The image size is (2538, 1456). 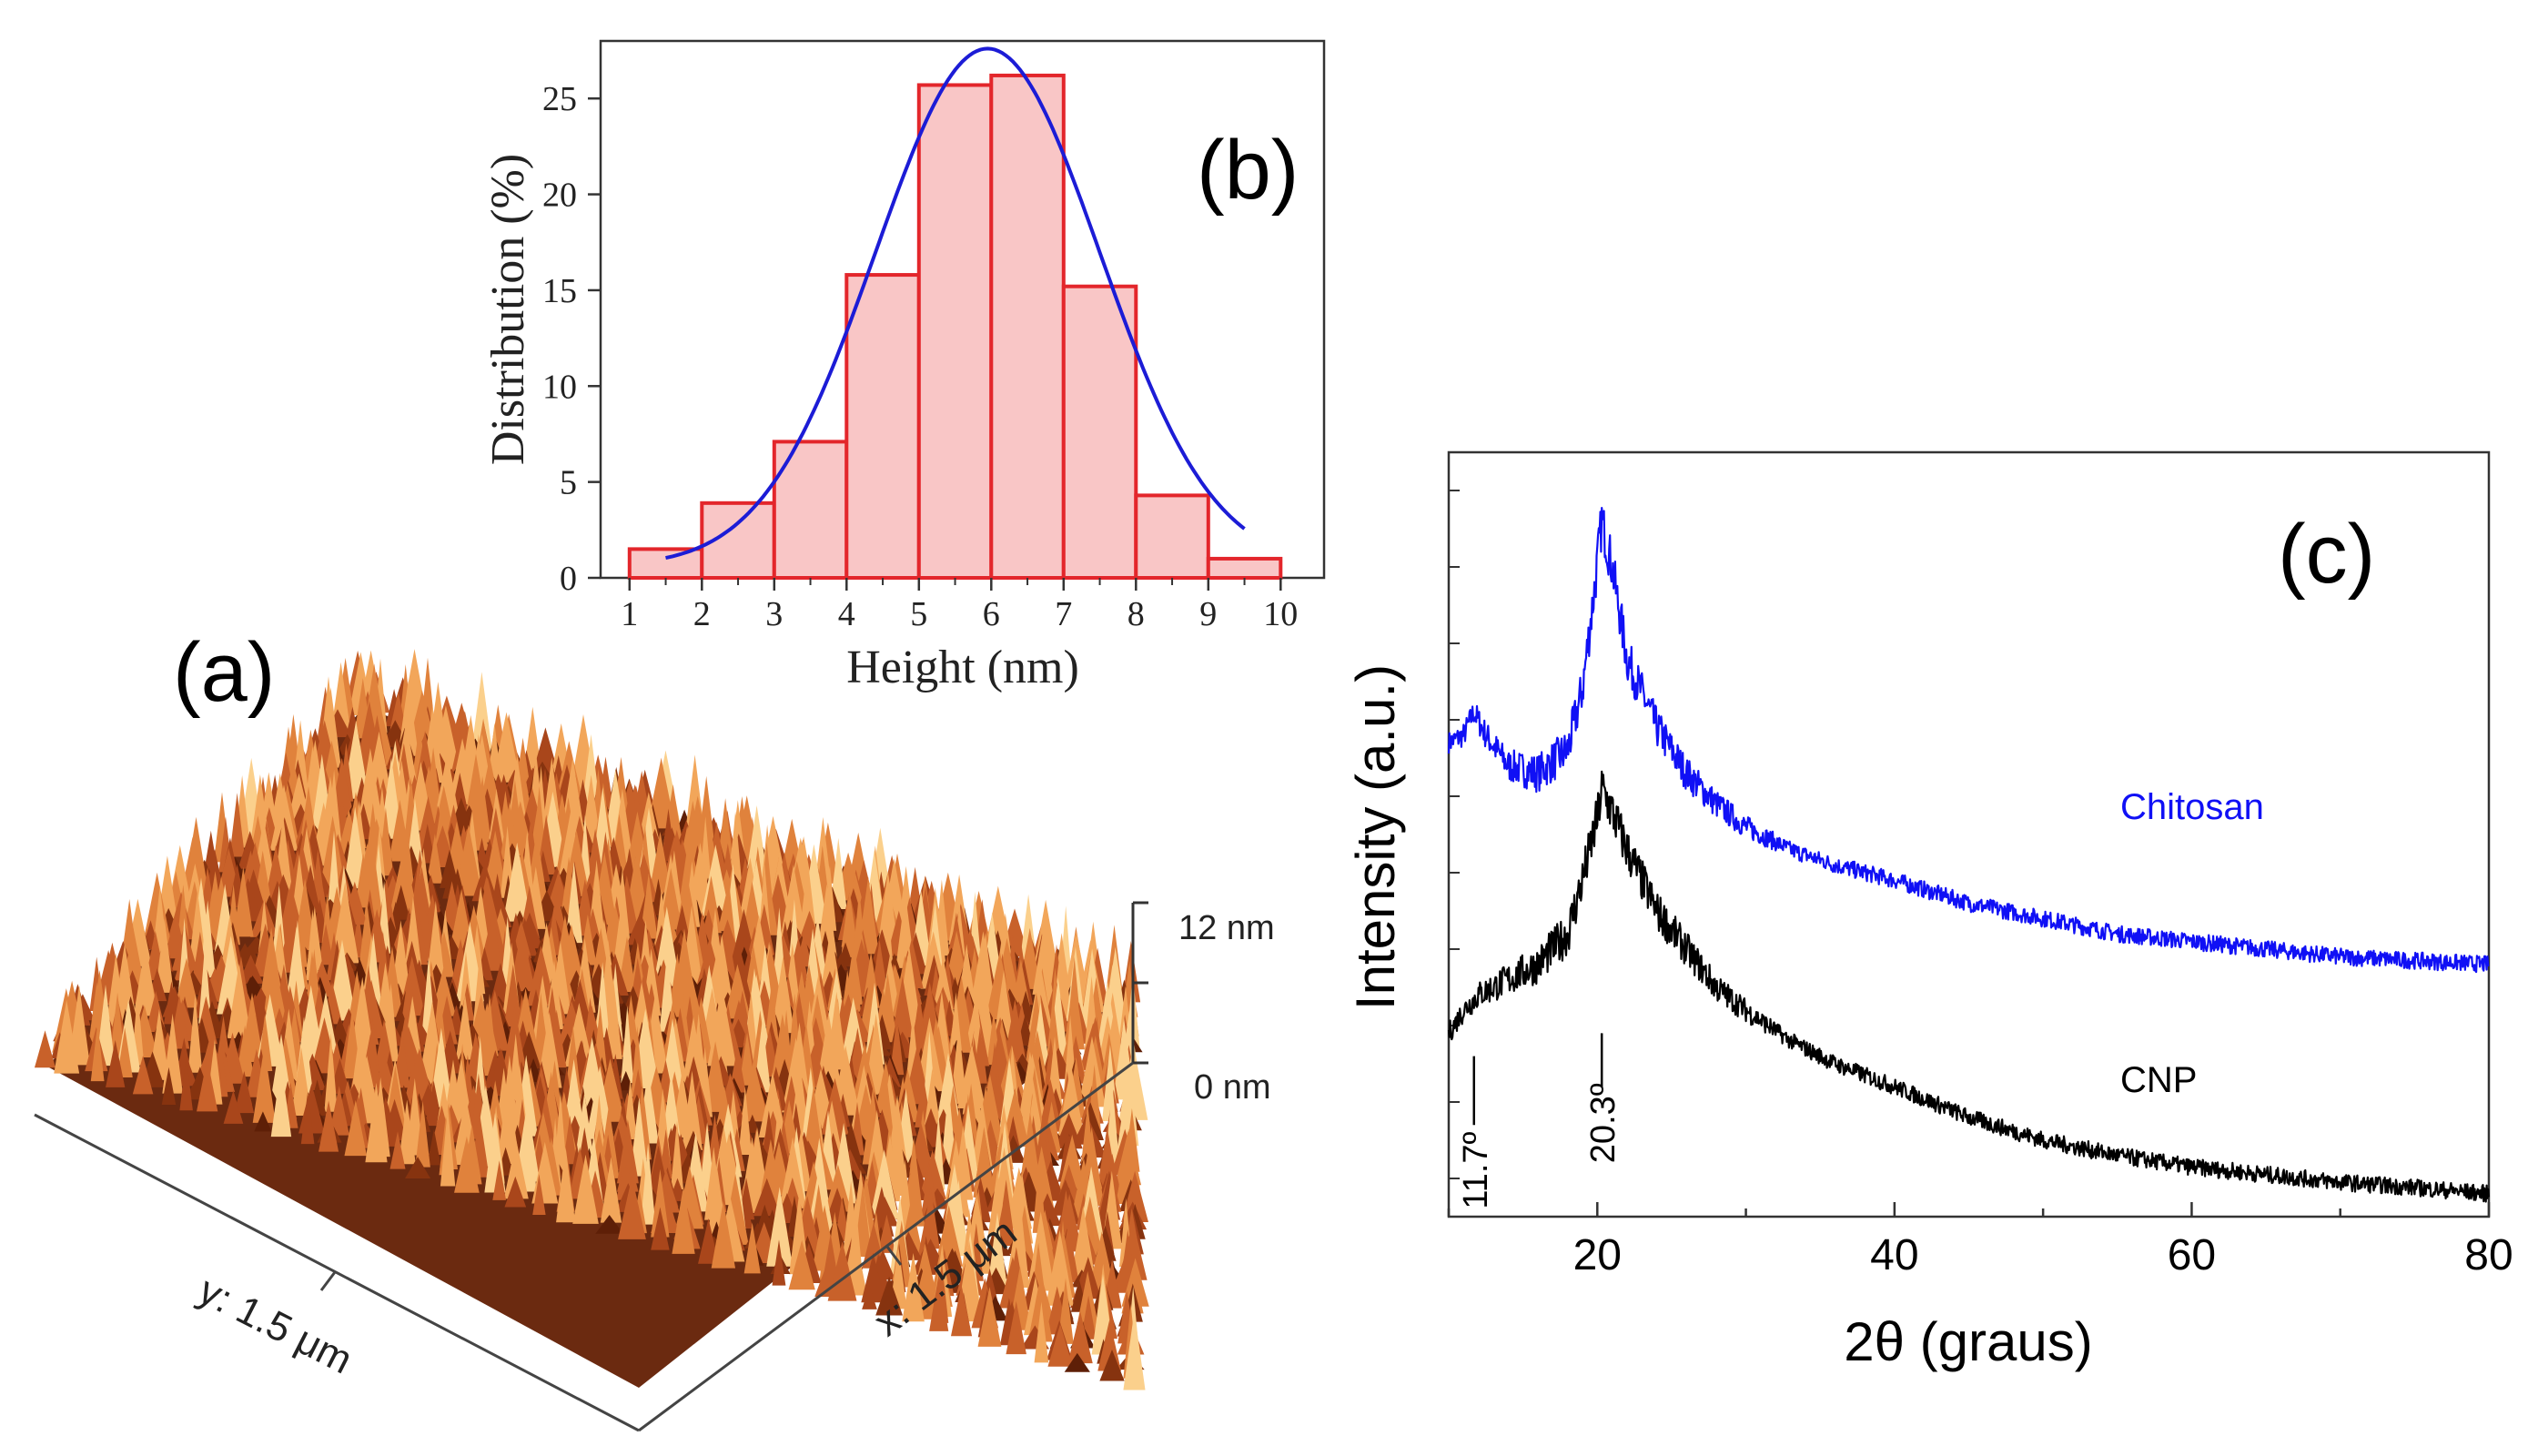 What do you see at coordinates (1597, 1255) in the screenshot?
I see `xrd-x-tick-label: 20` at bounding box center [1597, 1255].